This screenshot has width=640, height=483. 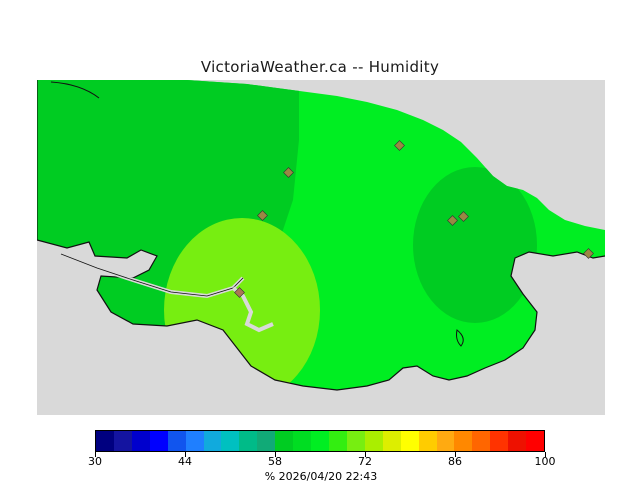 What do you see at coordinates (95, 461) in the screenshot?
I see `colorbar-label-30: 30` at bounding box center [95, 461].